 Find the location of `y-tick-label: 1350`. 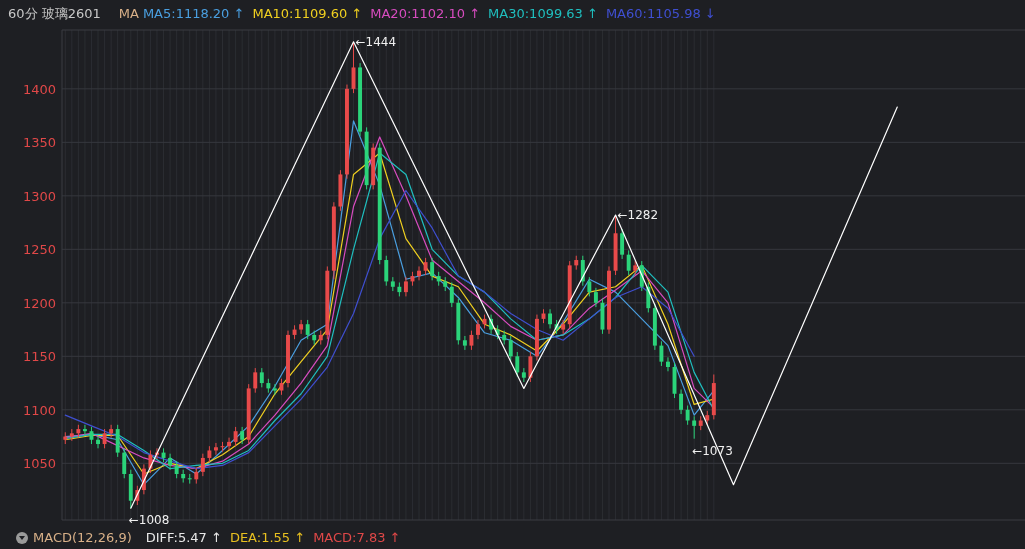

y-tick-label: 1350 is located at coordinates (39, 143).